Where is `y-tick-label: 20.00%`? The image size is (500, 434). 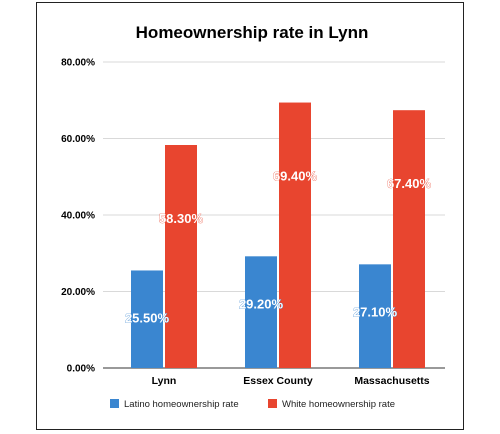 y-tick-label: 20.00% is located at coordinates (78, 292).